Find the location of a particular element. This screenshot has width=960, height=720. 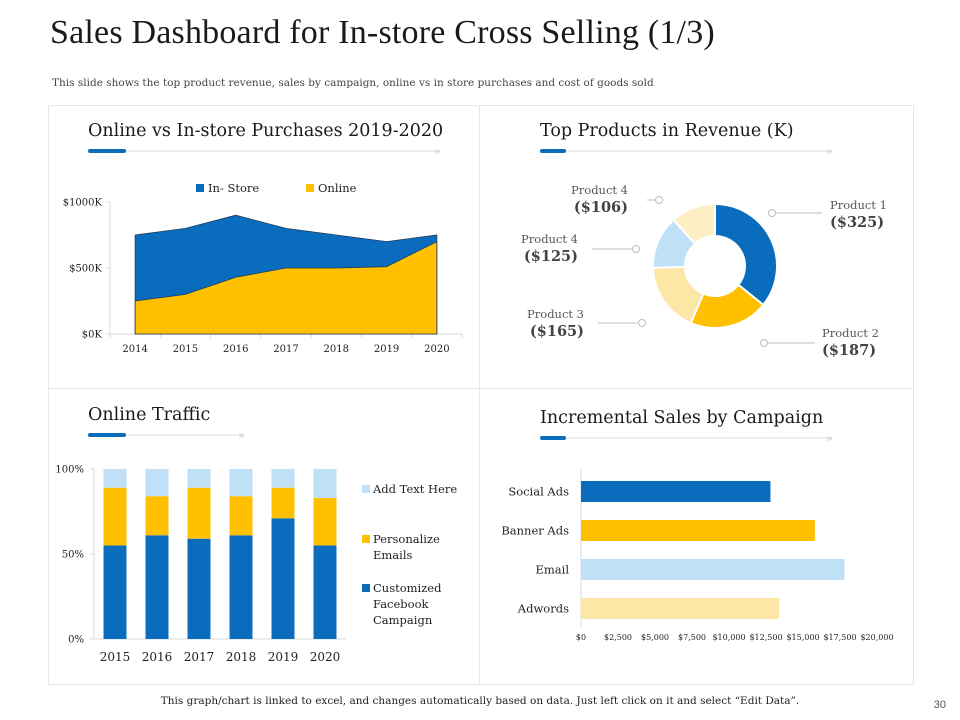

campaign-x-tick-label: $12,500 is located at coordinates (765, 637).